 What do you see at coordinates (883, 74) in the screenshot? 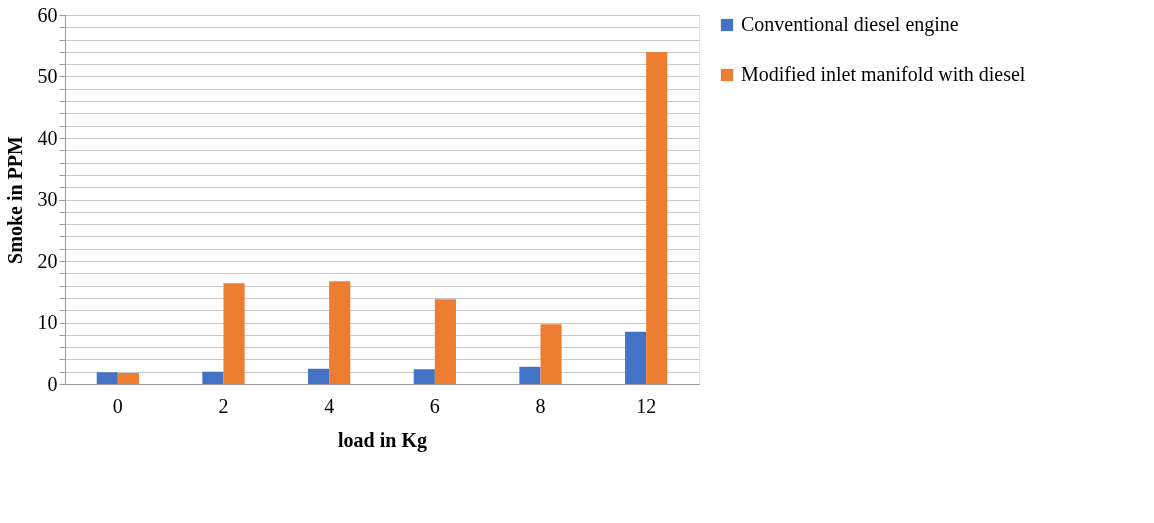
I see `legend-label: Modified inlet manifold with diesel` at bounding box center [883, 74].